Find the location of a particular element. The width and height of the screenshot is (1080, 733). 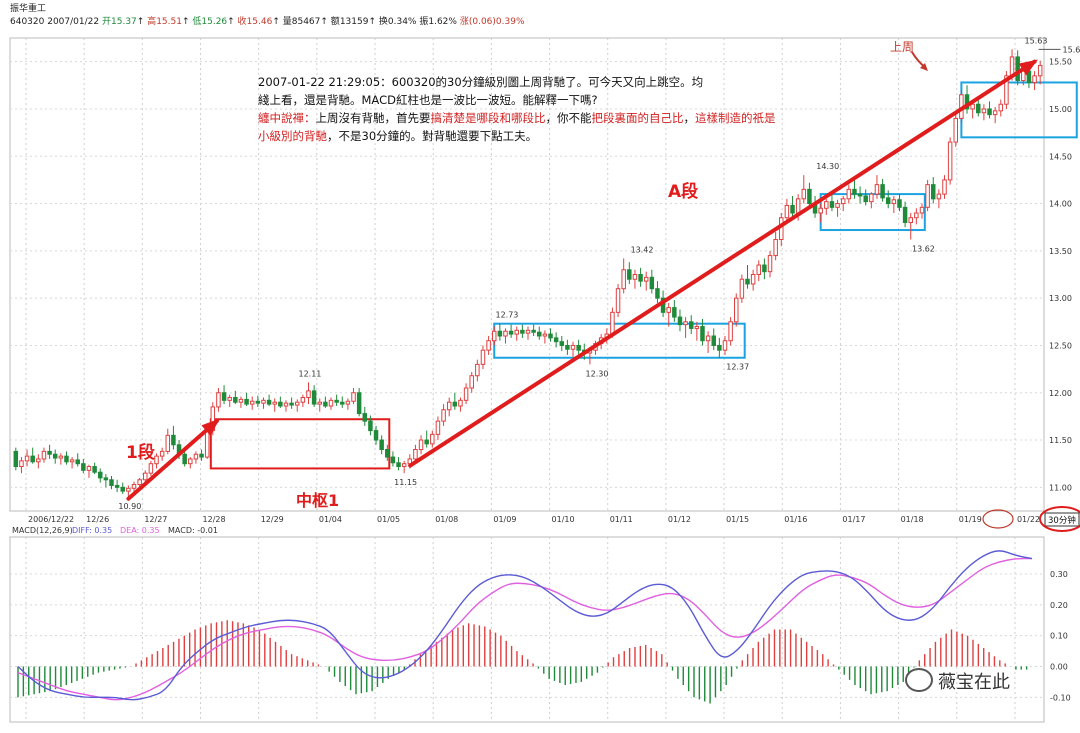

date-tick-label: 12/28 is located at coordinates (214, 519).